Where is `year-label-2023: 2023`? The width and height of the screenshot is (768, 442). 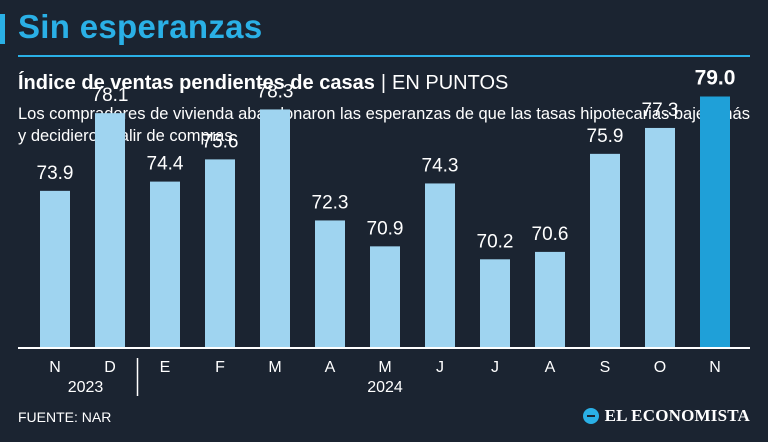 year-label-2023: 2023 is located at coordinates (86, 387).